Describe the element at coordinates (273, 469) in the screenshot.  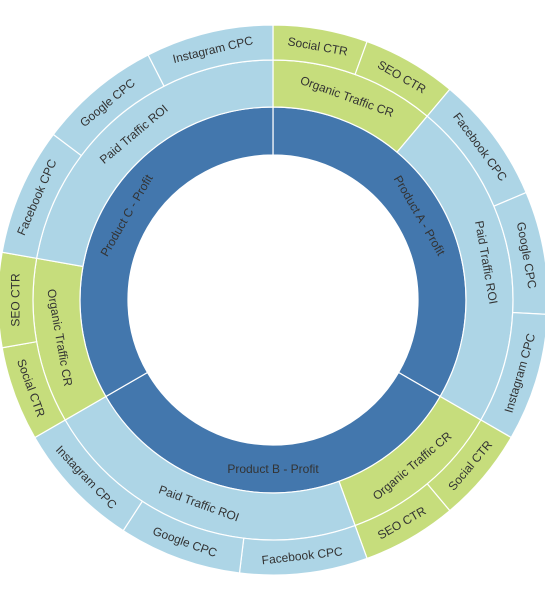
I see `label-ring1-product-b-profit: Product B - Profit` at that location.